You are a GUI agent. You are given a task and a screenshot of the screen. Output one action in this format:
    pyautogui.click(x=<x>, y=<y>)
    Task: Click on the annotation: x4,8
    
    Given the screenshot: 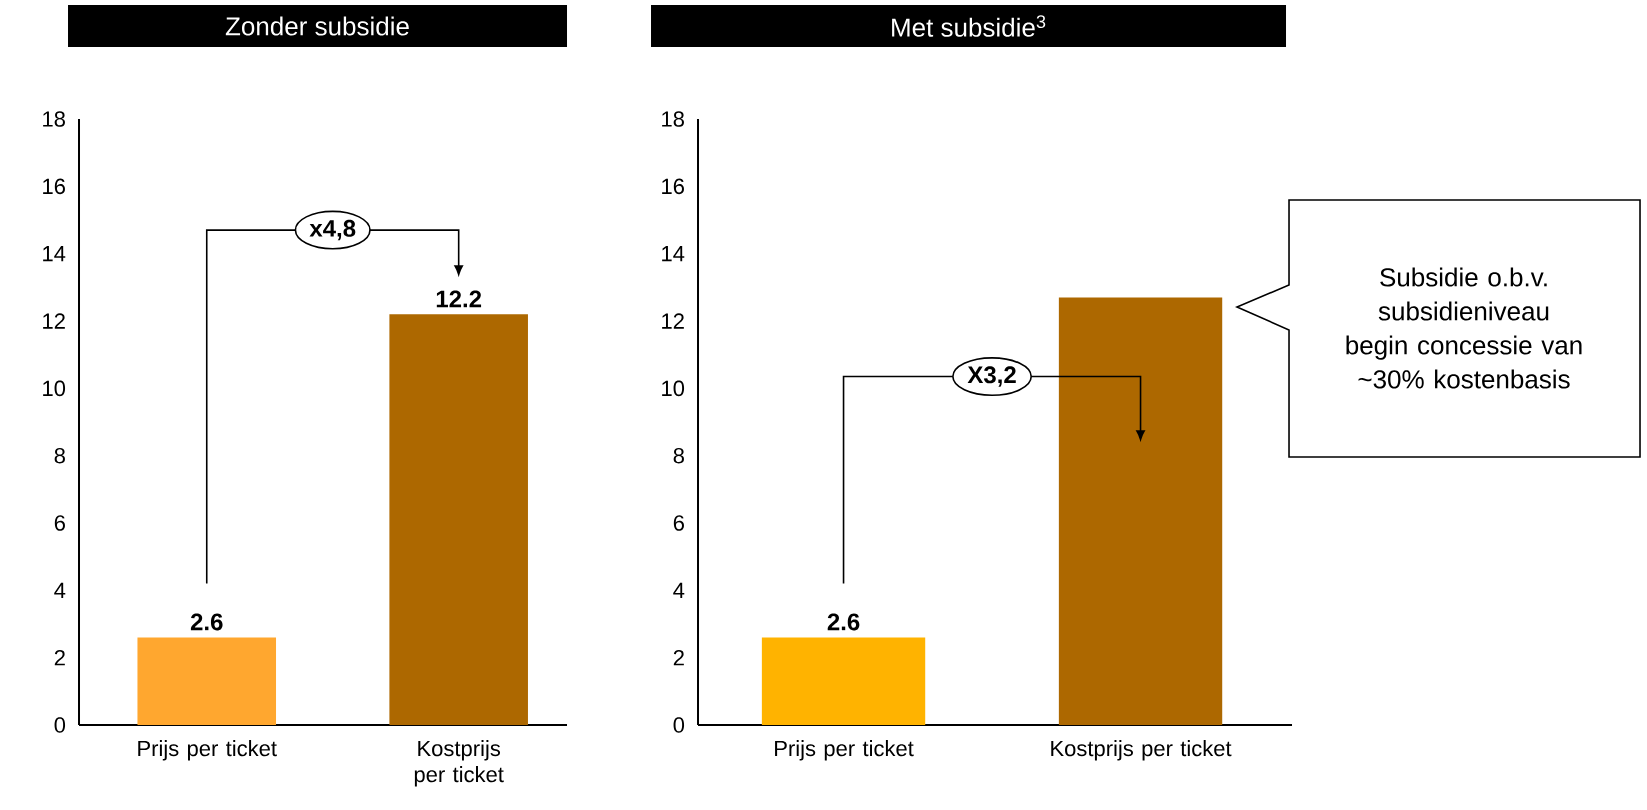 What is the action you would take?
    pyautogui.click(x=332, y=230)
    